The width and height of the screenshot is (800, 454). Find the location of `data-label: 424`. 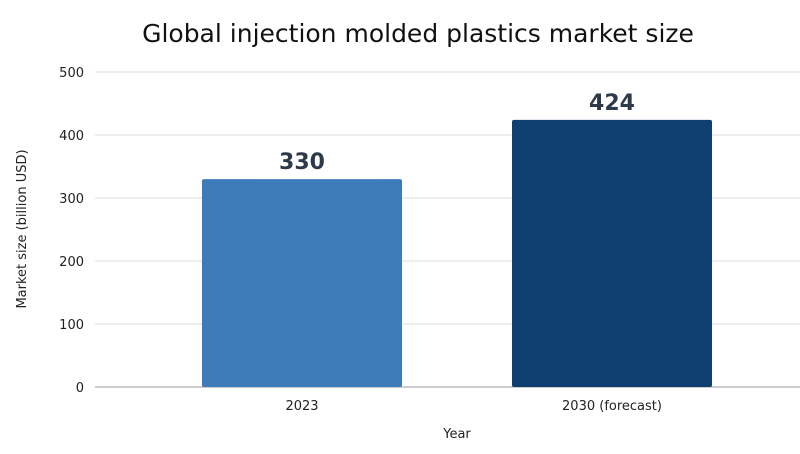

data-label: 424 is located at coordinates (612, 103).